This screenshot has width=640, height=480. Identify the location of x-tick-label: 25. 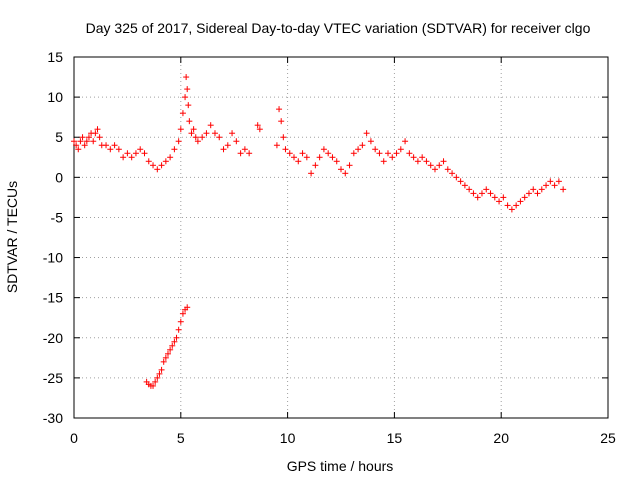
(608, 438).